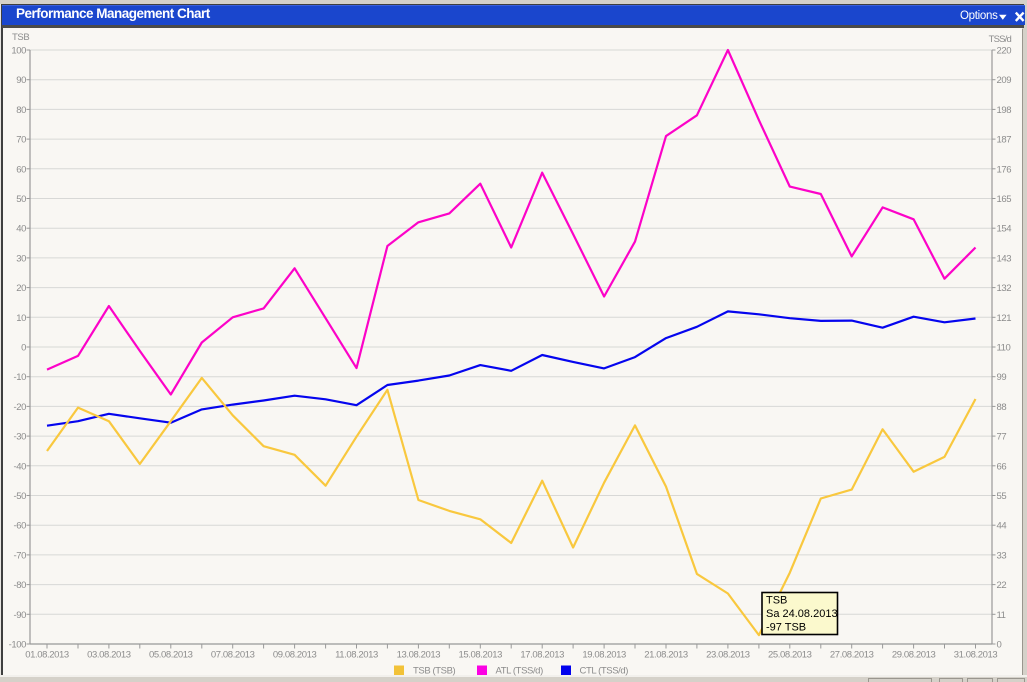 This screenshot has height=682, width=1027. I want to click on svg-text: 88, so click(1002, 407).